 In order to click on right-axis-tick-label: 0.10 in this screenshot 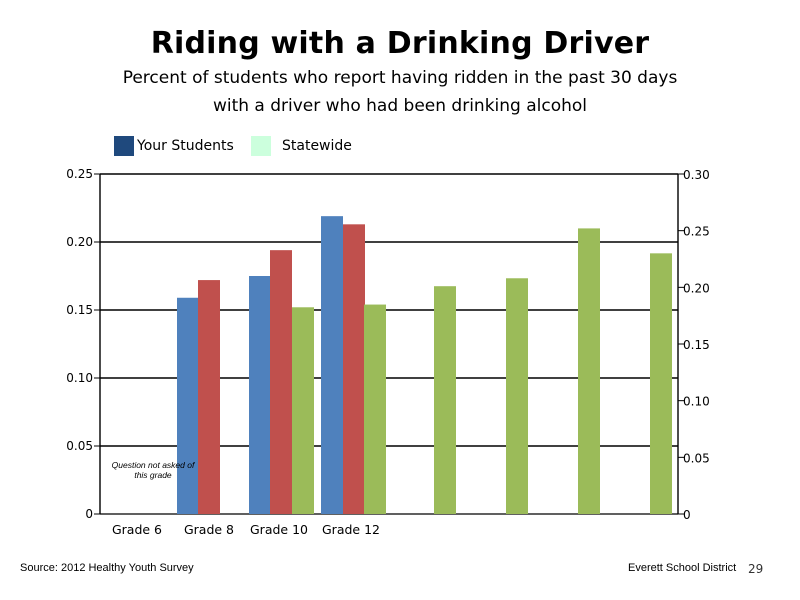, I will do `click(696, 402)`.